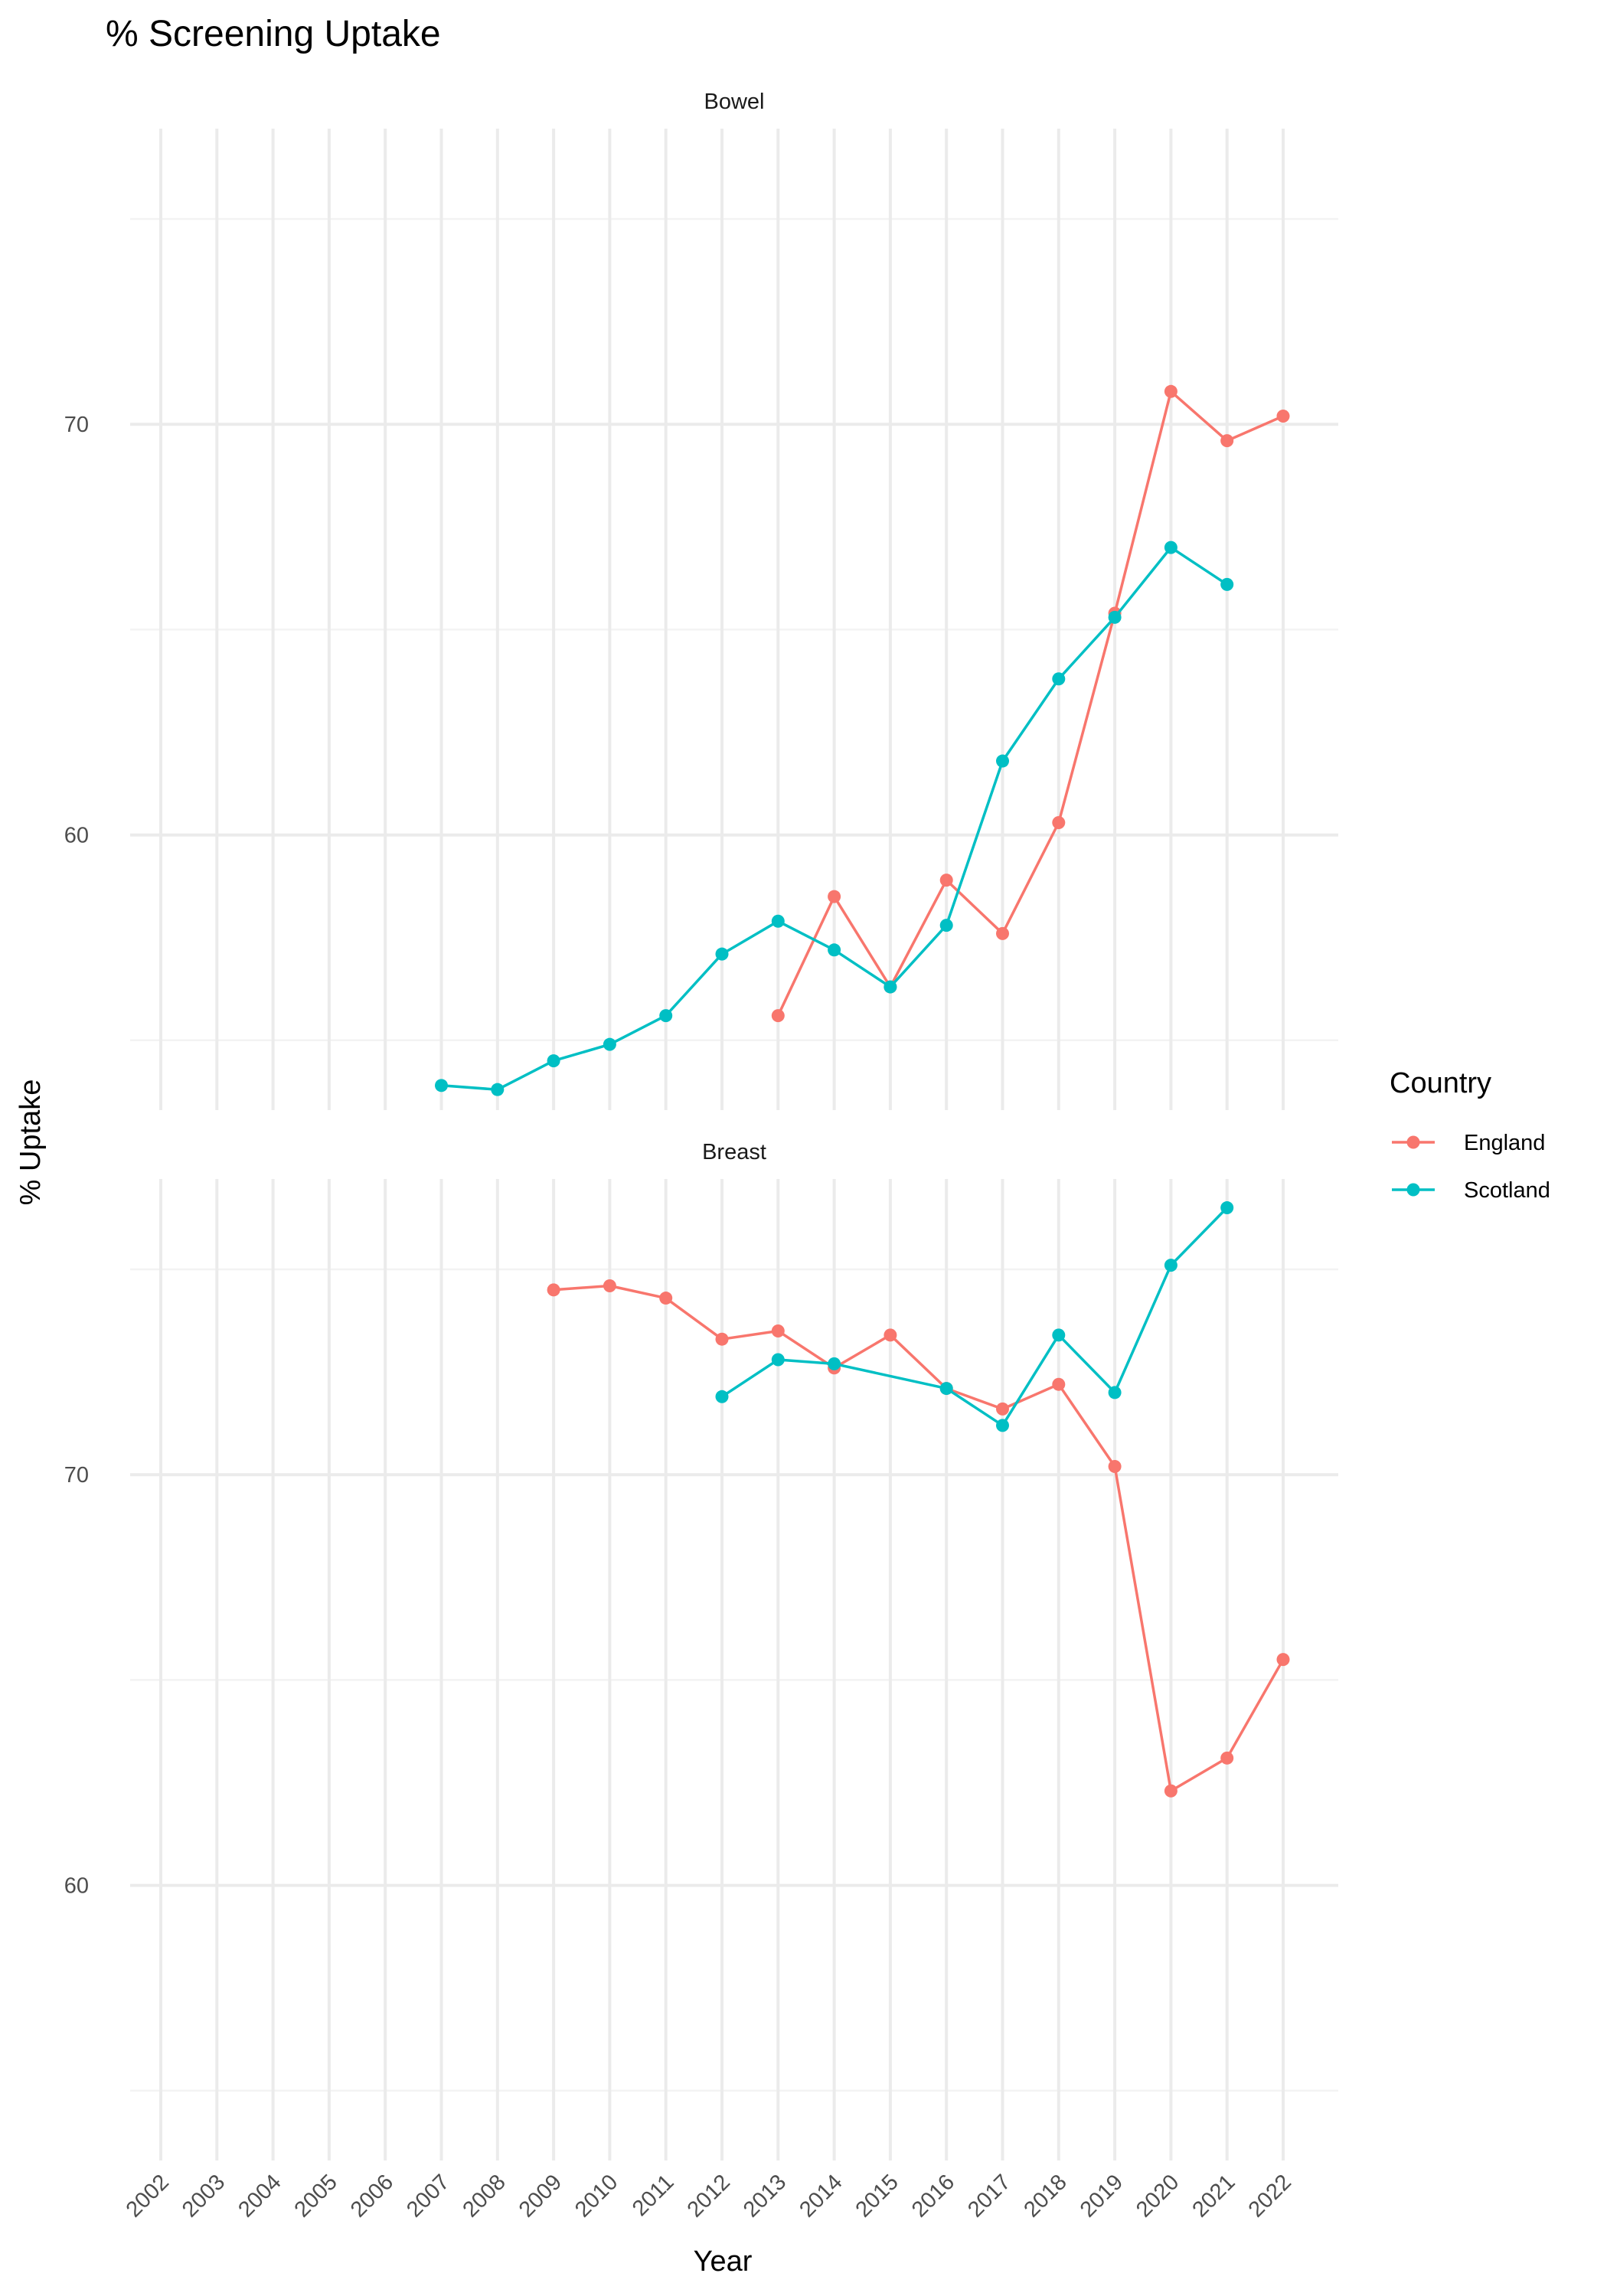 This screenshot has width=1607, height=2296. What do you see at coordinates (1158, 2196) in the screenshot?
I see `x-tick-label: 2020` at bounding box center [1158, 2196].